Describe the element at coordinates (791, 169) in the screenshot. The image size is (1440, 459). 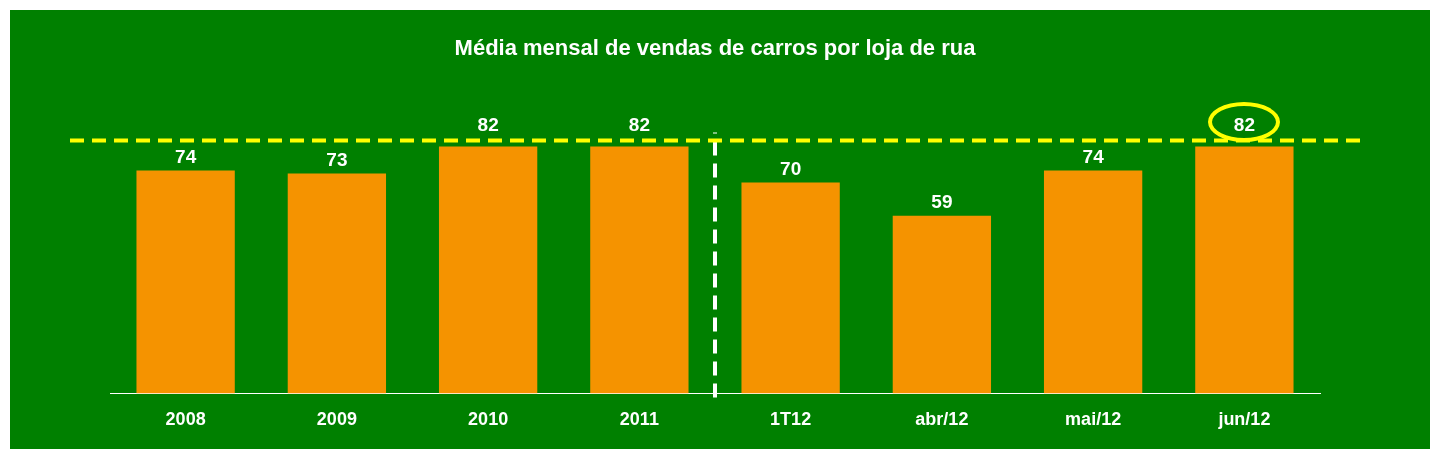
I see `data-label: 70` at that location.